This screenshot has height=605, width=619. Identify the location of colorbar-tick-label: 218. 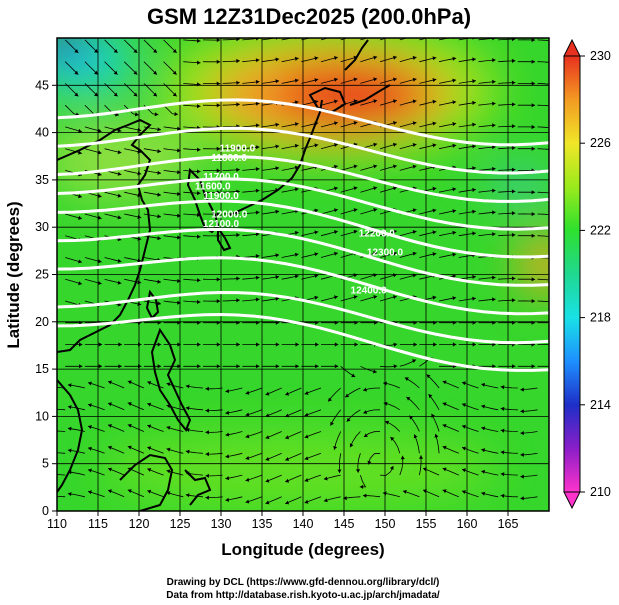
(600, 318).